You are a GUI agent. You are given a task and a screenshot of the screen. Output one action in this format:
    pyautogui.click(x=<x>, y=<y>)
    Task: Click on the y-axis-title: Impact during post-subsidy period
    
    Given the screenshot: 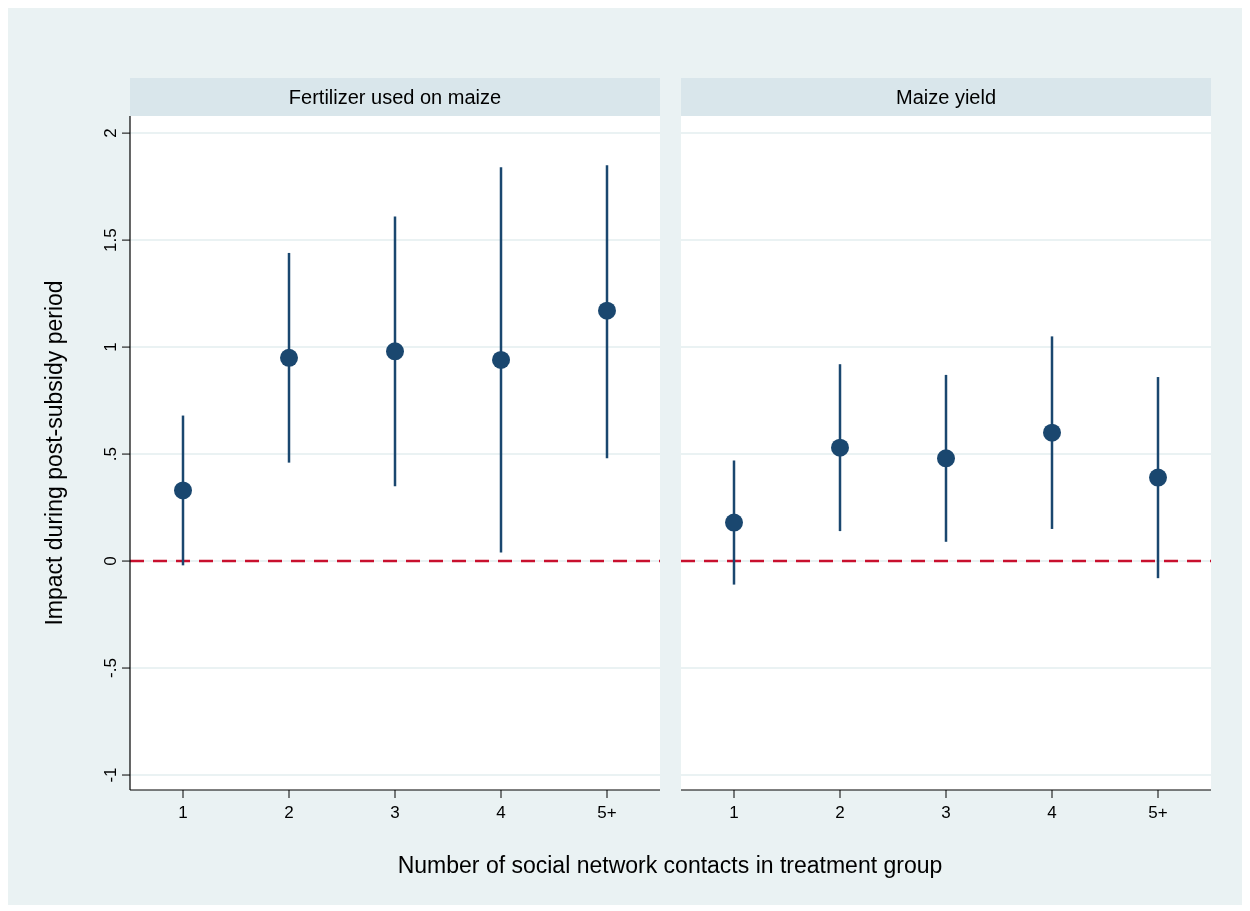 What is the action you would take?
    pyautogui.click(x=54, y=453)
    